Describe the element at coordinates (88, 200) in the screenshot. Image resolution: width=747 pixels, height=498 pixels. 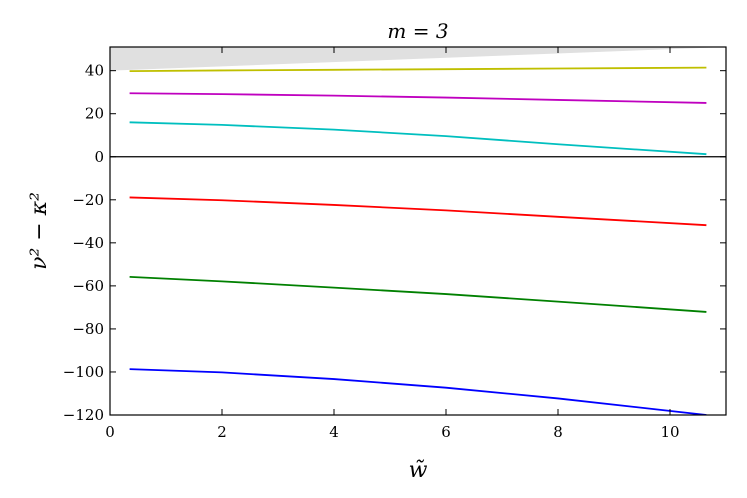
I see `y-tick-label: −20` at that location.